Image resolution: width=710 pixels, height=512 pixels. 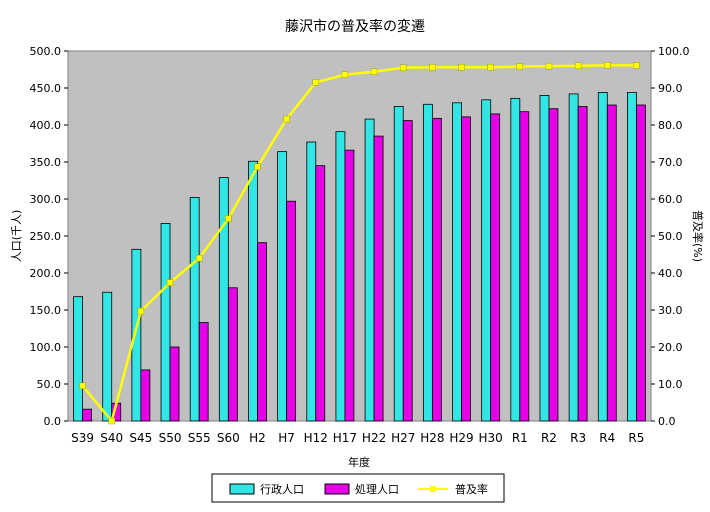 I want to click on left-tick-label: 400.0, so click(x=46, y=125).